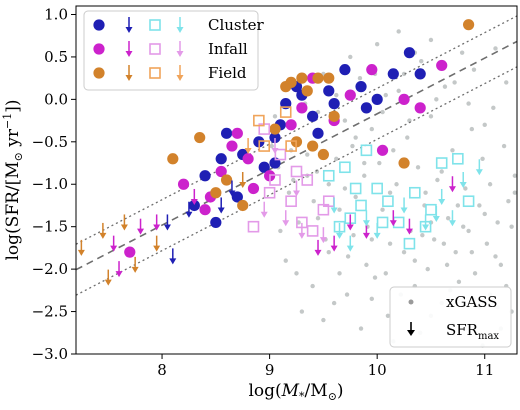 The height and width of the screenshot is (410, 520). Describe the element at coordinates (270, 370) in the screenshot. I see `x-tick-label: 9` at that location.